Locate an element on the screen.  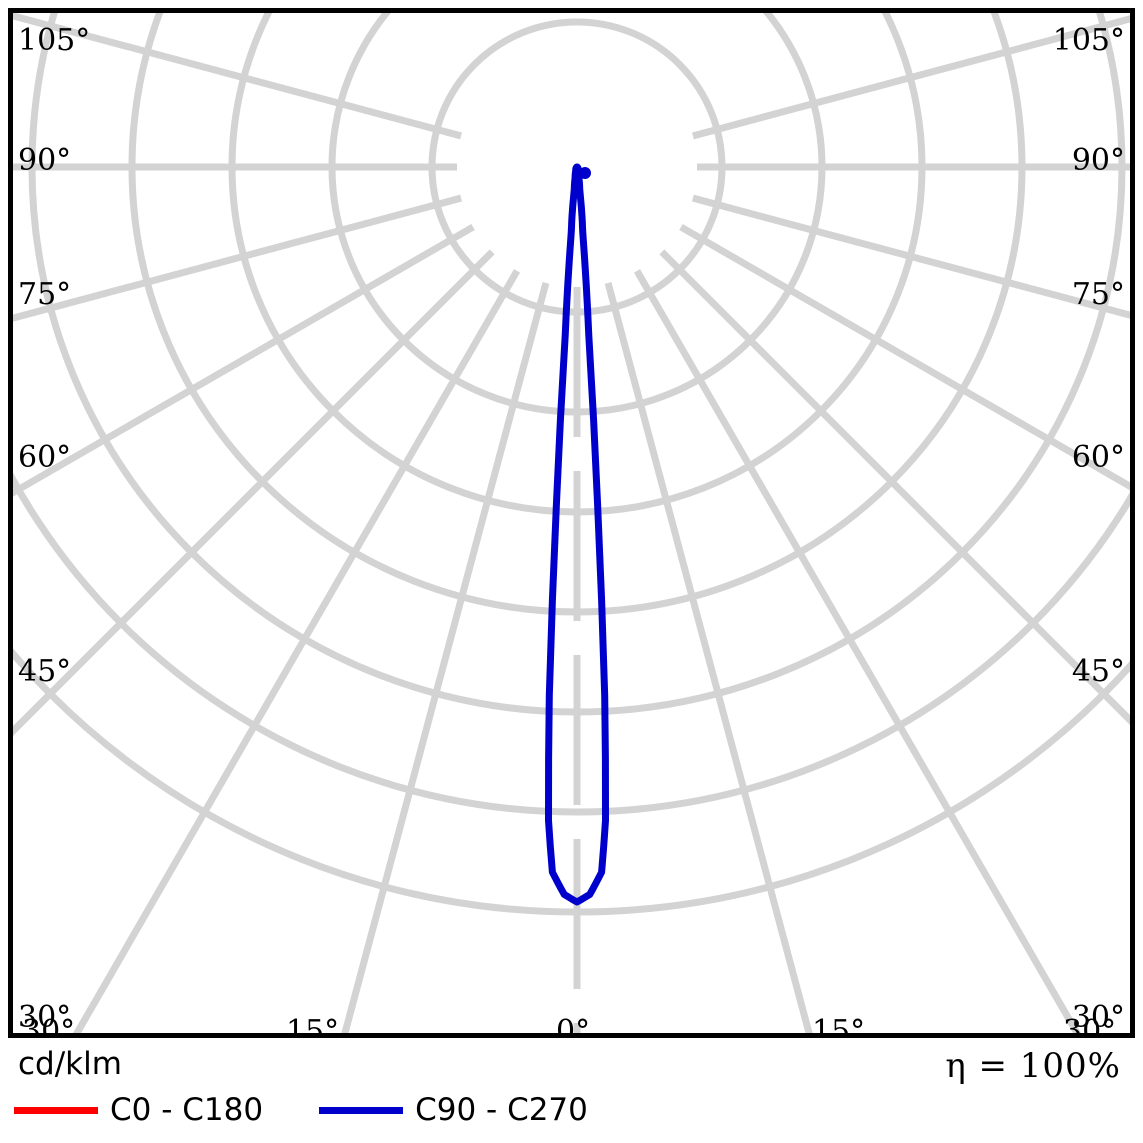
legend-label-1: C90 - C270 is located at coordinates (501, 1110).